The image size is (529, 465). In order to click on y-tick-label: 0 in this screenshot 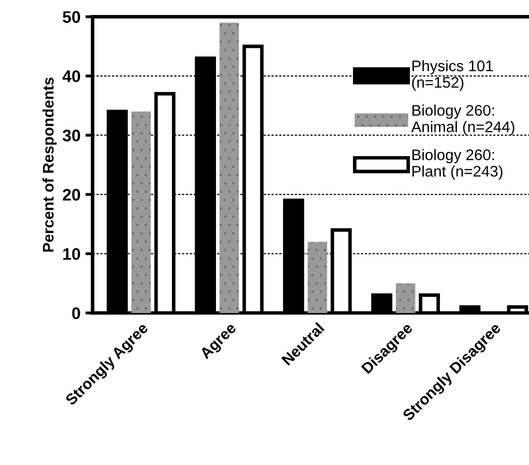, I will do `click(76, 313)`.